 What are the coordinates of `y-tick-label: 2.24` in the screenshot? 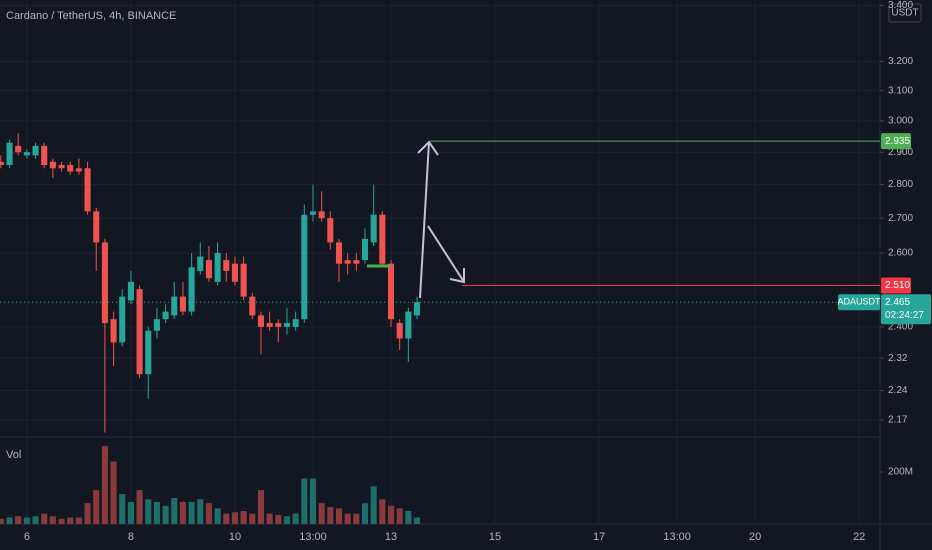 It's located at (898, 390).